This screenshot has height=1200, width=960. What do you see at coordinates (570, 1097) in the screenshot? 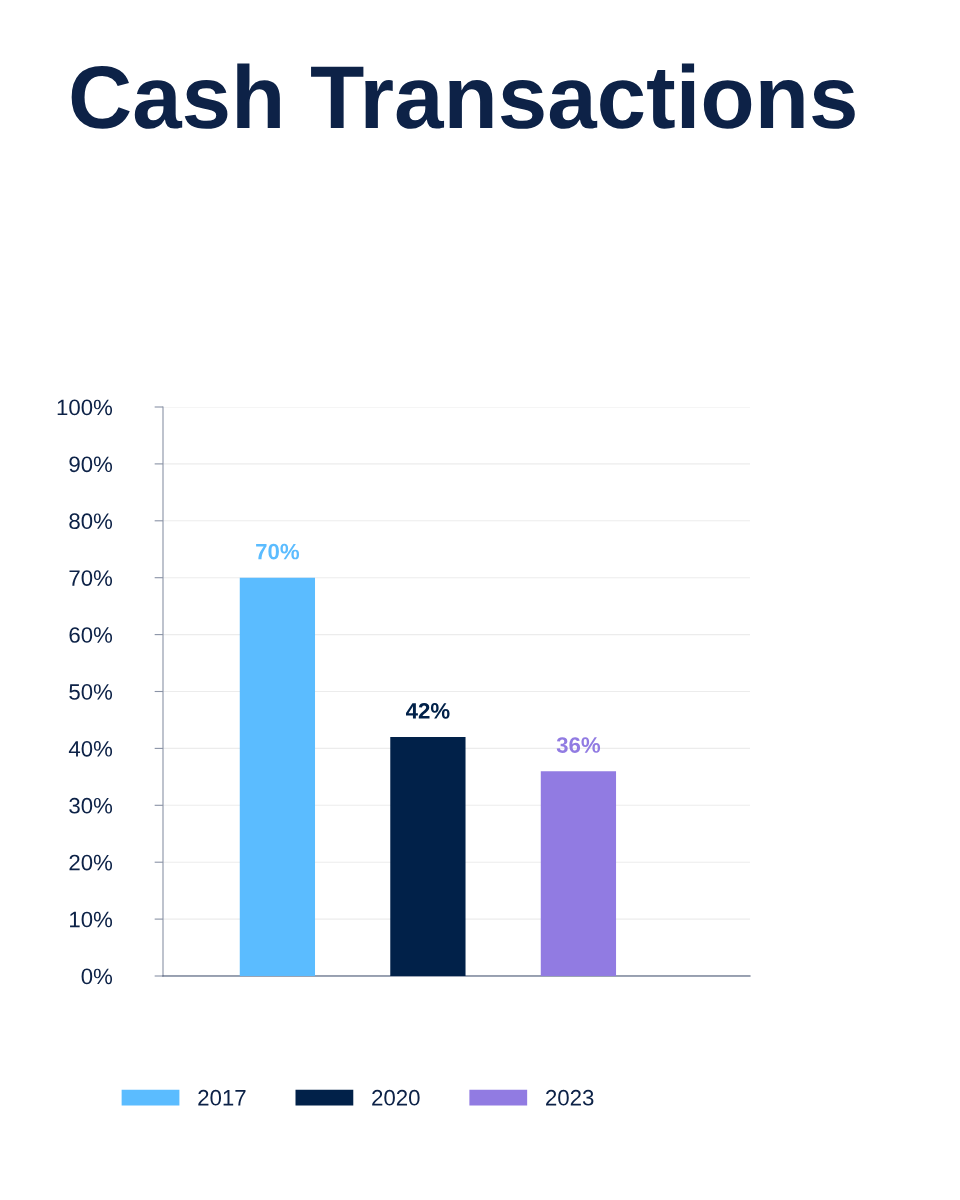
I see `legend-label: 2023` at bounding box center [570, 1097].